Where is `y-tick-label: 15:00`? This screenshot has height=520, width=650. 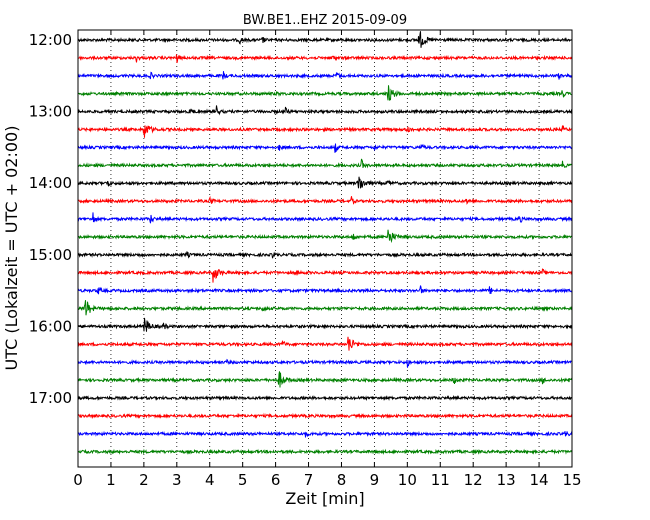 y-tick-label: 15:00 is located at coordinates (50, 255).